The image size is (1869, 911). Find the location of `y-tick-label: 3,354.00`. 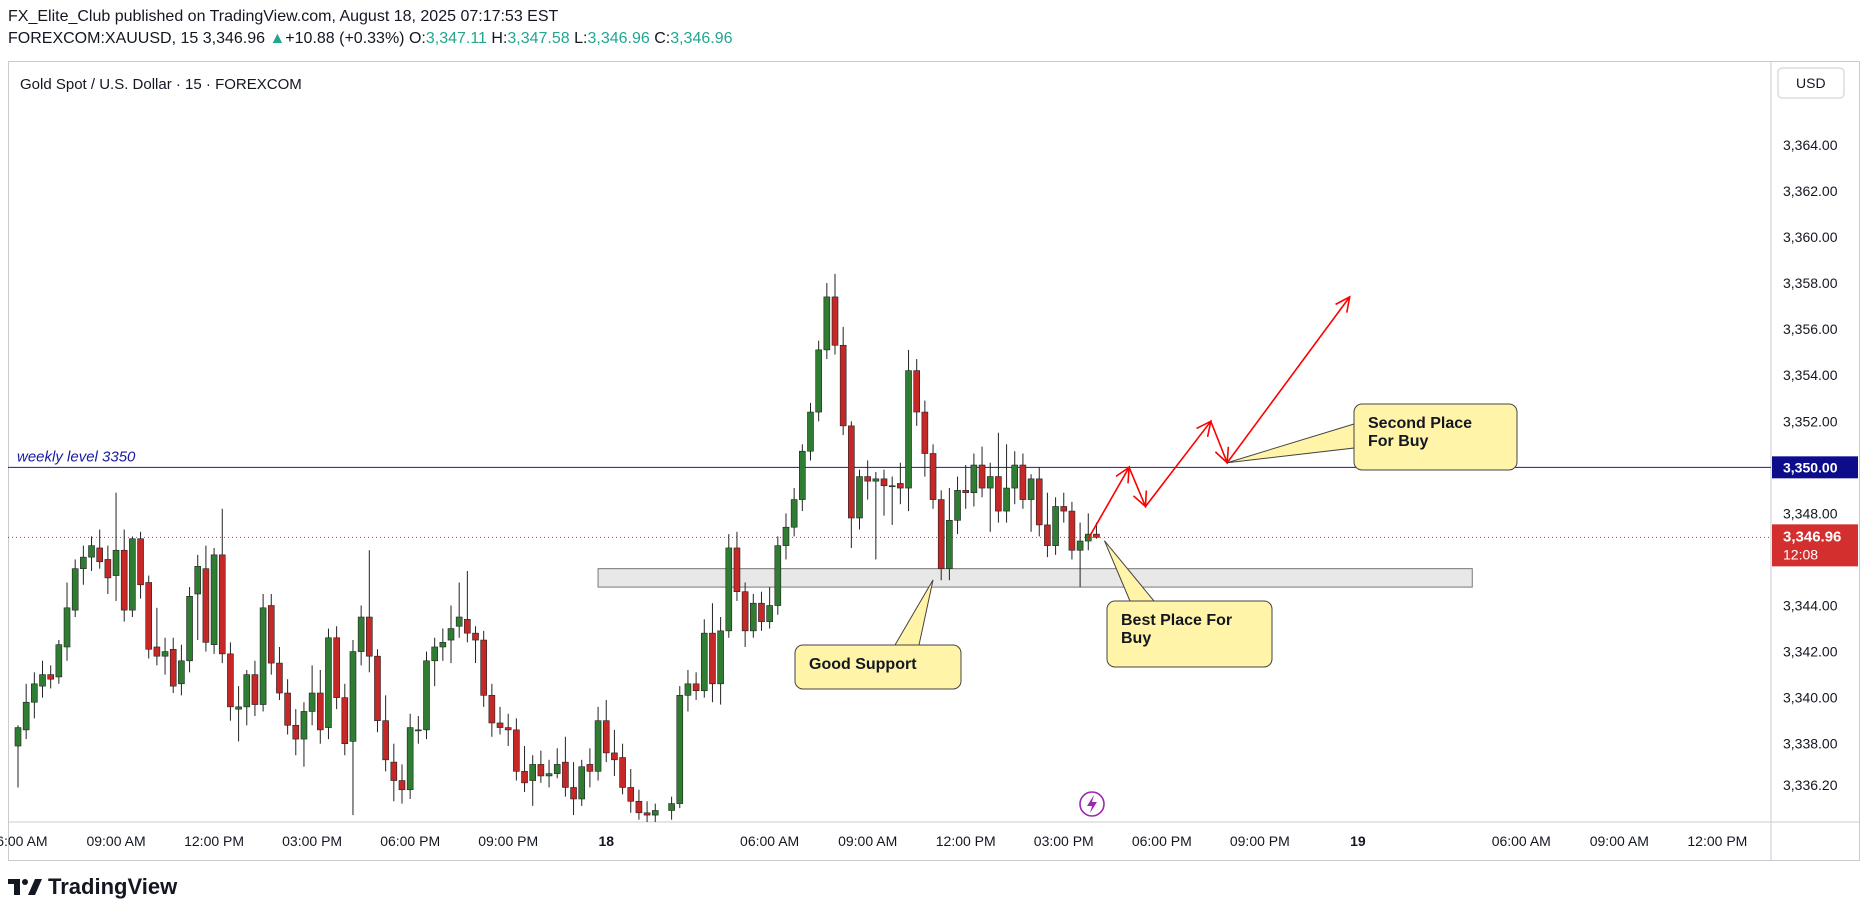

y-tick-label: 3,354.00 is located at coordinates (1810, 375).